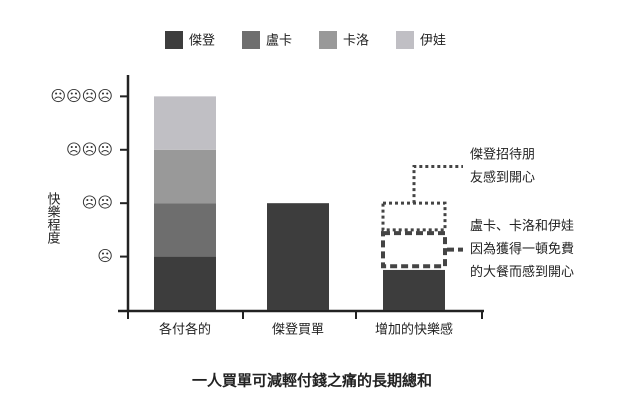 The width and height of the screenshot is (625, 419). Describe the element at coordinates (81, 96) in the screenshot. I see `y-tick-label: ☹☹☹☹` at that location.